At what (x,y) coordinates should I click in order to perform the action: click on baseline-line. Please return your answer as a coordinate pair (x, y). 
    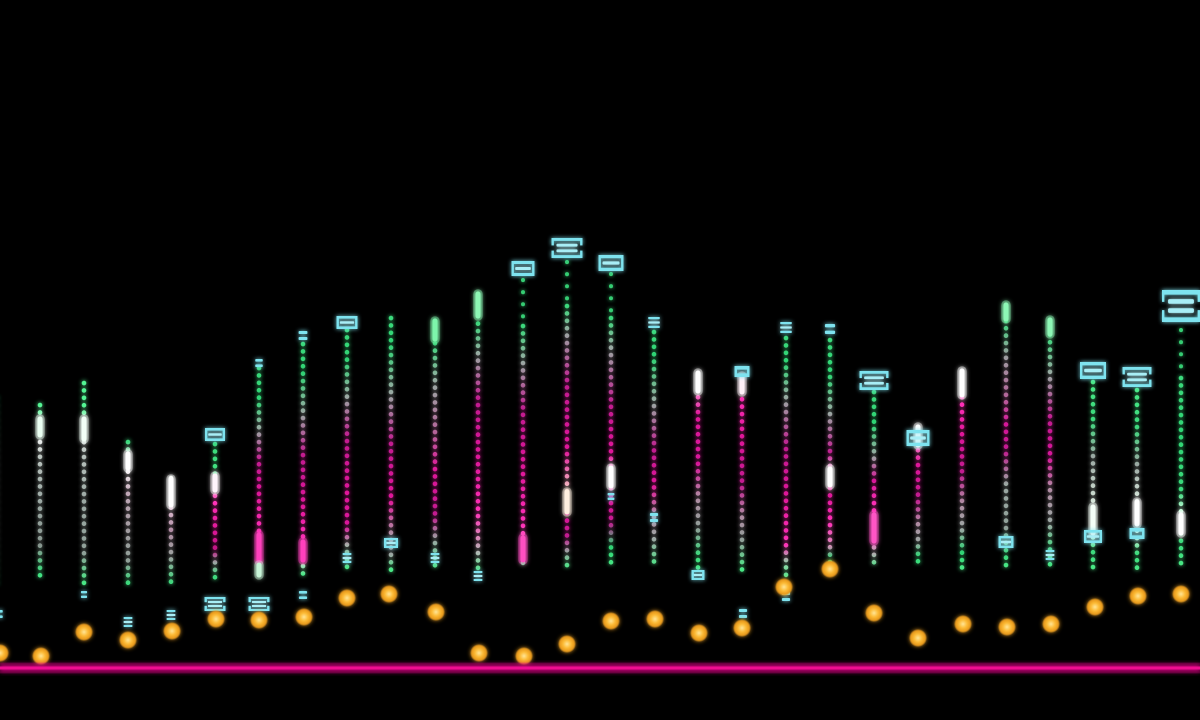
    Looking at the image, I should click on (600, 668).